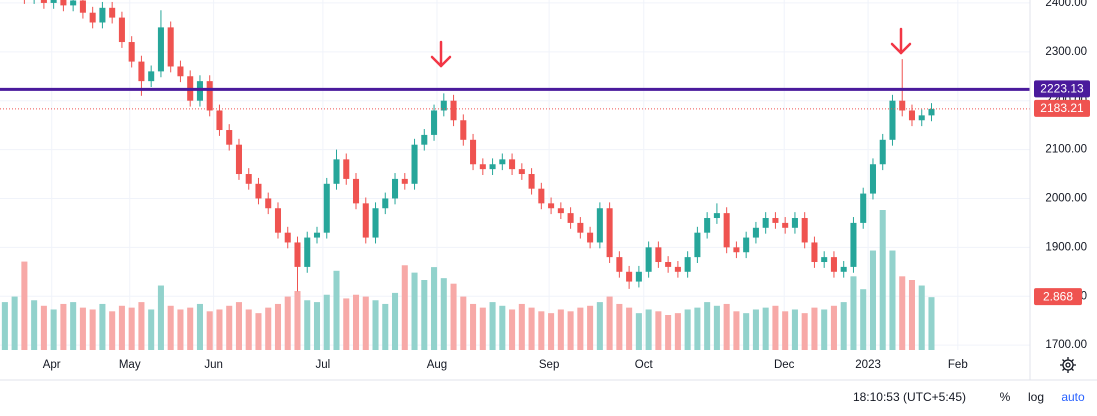 This screenshot has width=1097, height=416. Describe the element at coordinates (909, 397) in the screenshot. I see `clock: 18:10:53 (UTC+5:45)` at that location.